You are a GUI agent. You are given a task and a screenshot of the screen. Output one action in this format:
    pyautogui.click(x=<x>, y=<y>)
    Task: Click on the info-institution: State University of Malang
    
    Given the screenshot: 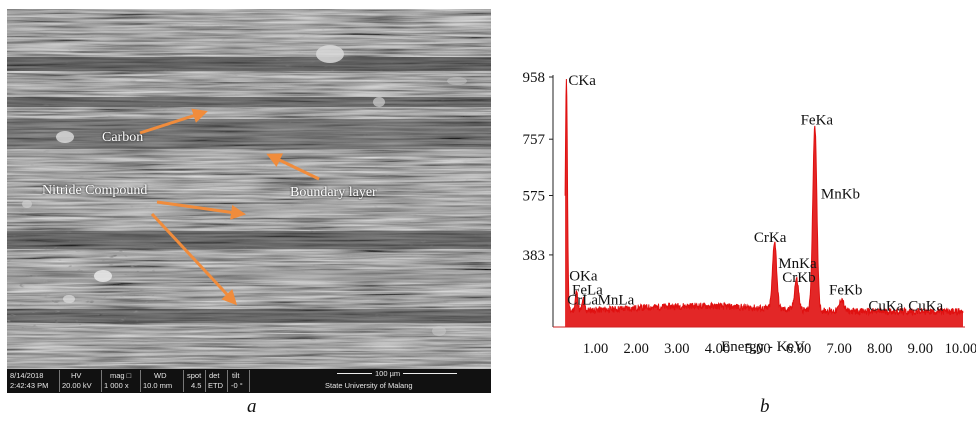 What is the action you would take?
    pyautogui.click(x=369, y=385)
    